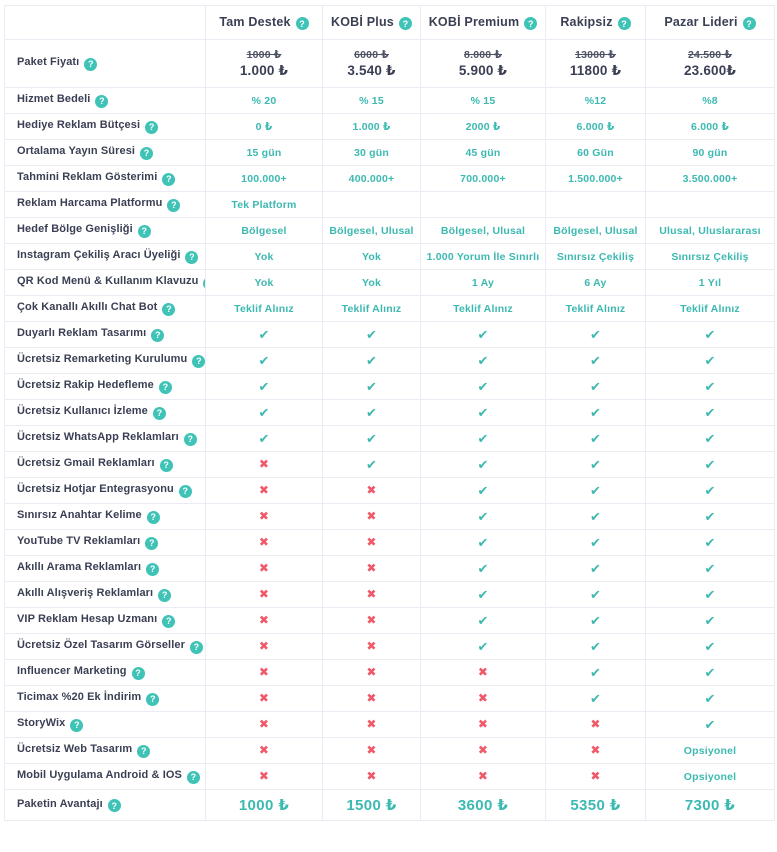 The height and width of the screenshot is (852, 777). I want to click on cell-text: 1.500.000+, so click(595, 178).